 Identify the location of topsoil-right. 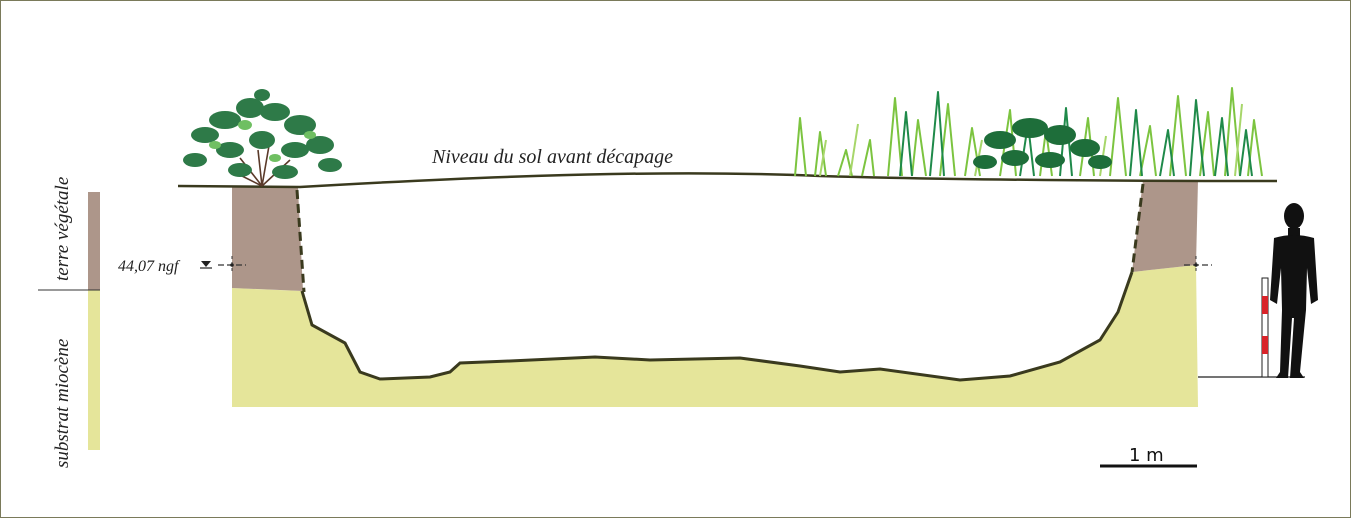
(1165, 226).